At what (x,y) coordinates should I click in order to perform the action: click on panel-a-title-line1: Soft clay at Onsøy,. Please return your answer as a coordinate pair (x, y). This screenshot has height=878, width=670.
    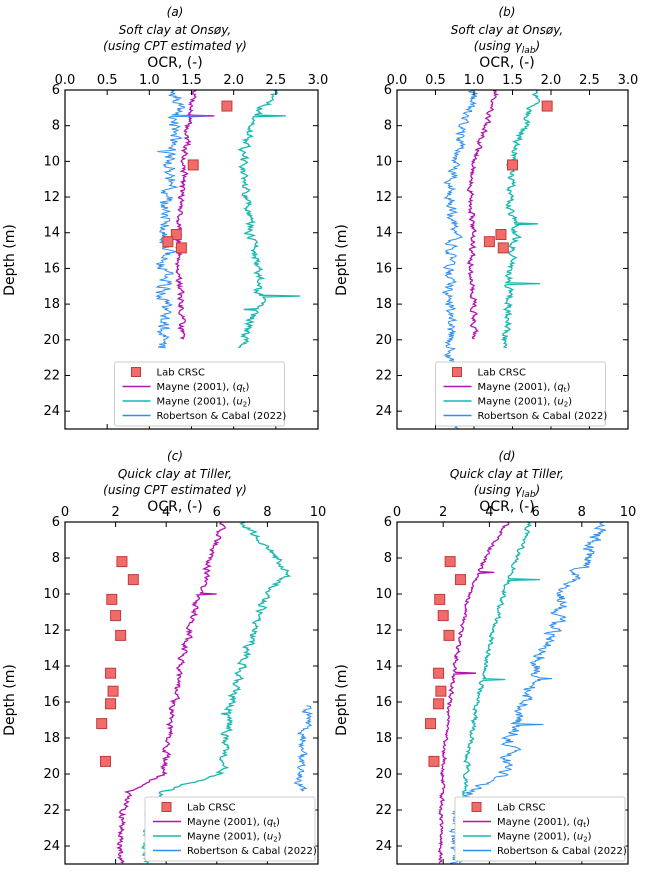
    Looking at the image, I should click on (175, 30).